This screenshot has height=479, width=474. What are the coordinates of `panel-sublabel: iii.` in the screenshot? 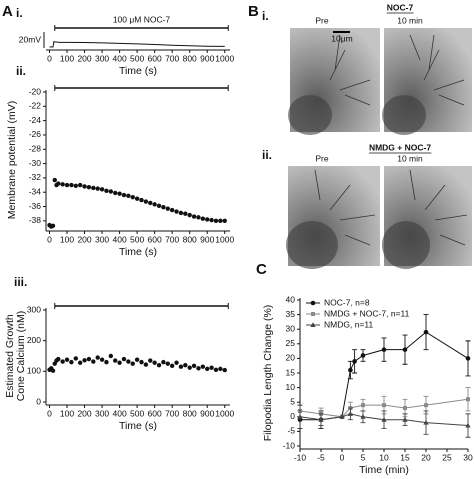 It's located at (20, 282).